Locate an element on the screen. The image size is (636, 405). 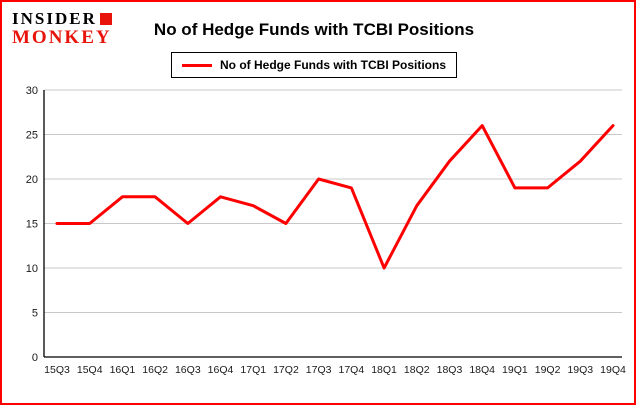
y-tick-label: 30 is located at coordinates (32, 91).